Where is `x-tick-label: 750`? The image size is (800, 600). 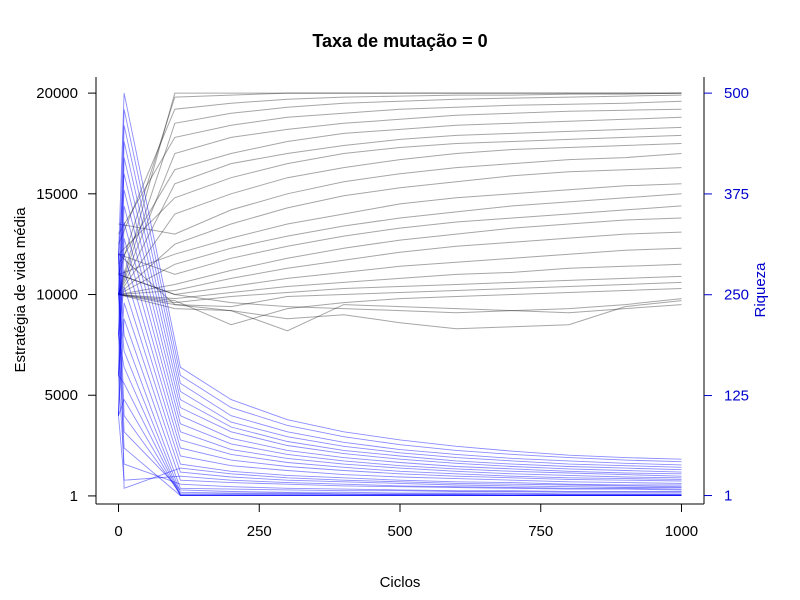 x-tick-label: 750 is located at coordinates (540, 531).